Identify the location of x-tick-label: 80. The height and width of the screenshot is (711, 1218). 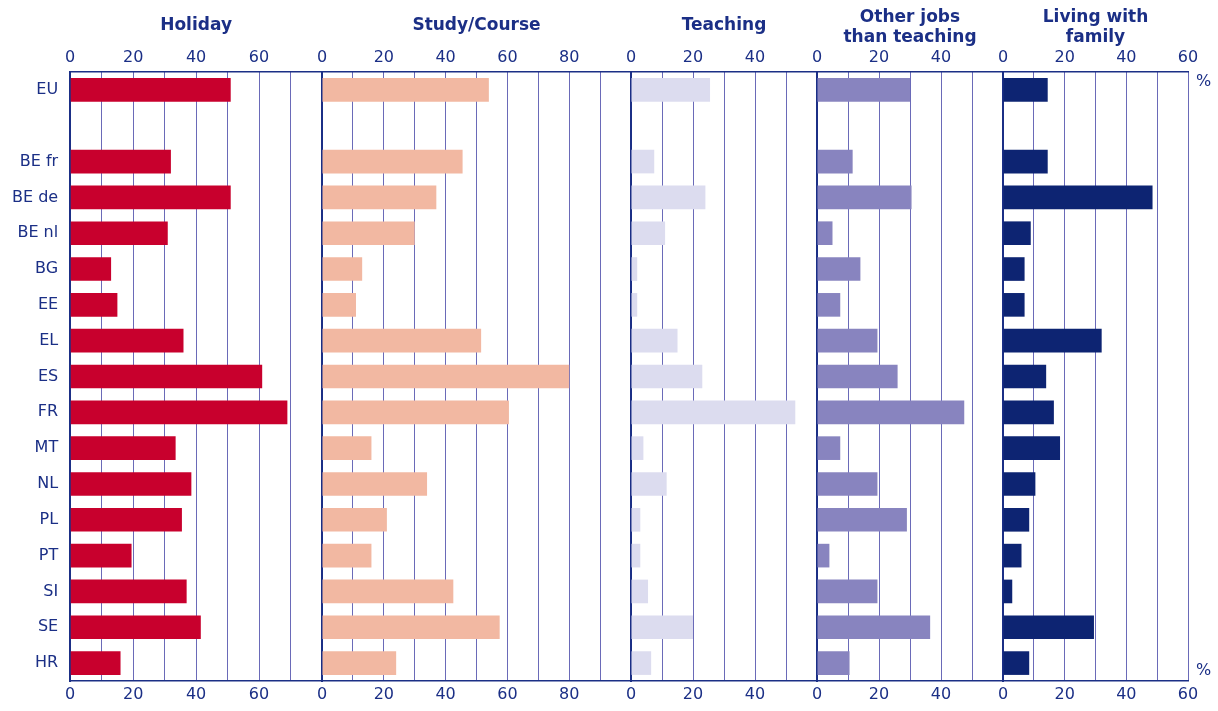
(569, 57).